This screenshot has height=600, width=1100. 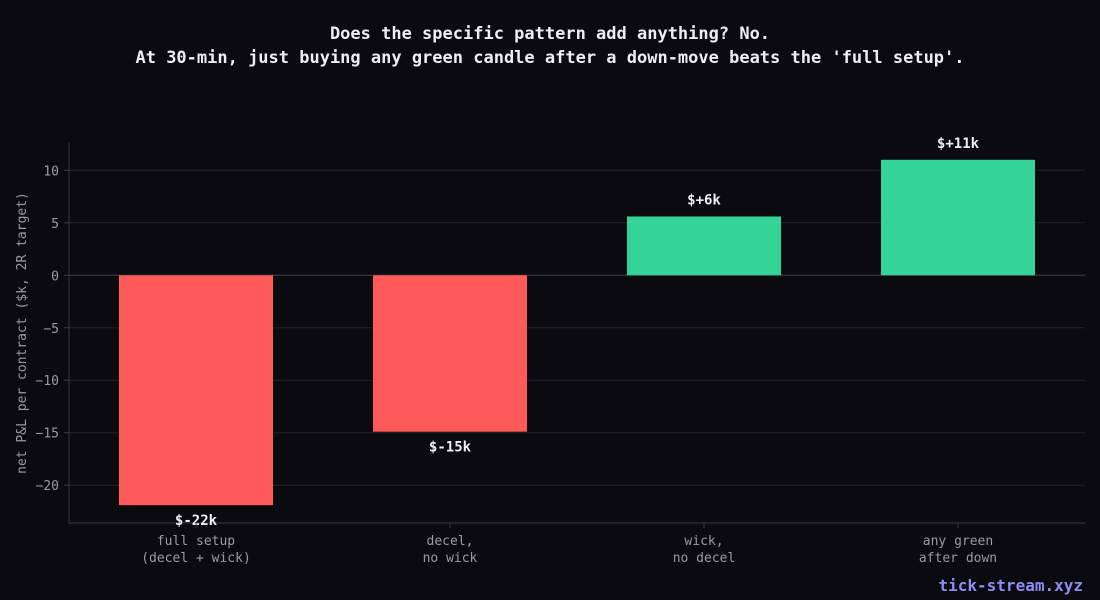 I want to click on x-tick-label: any green, so click(x=958, y=541).